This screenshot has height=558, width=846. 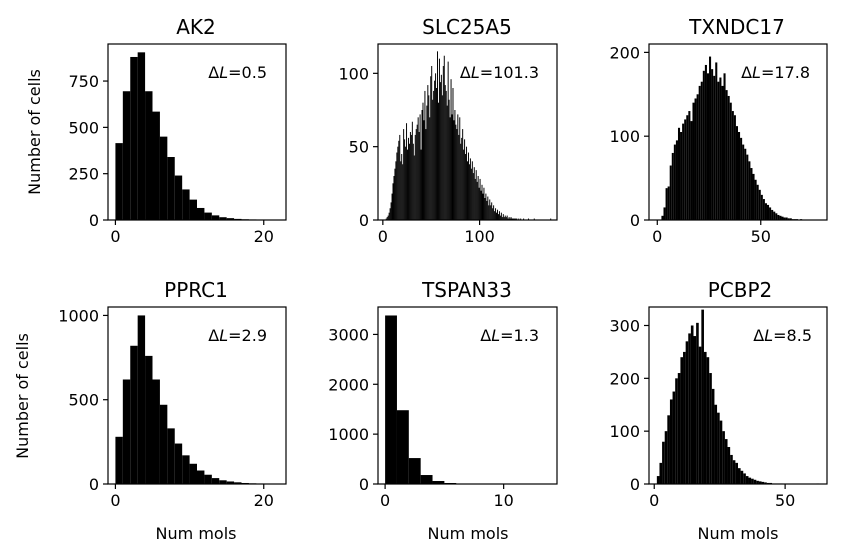 I want to click on y-tick-label: 100, so click(x=624, y=431).